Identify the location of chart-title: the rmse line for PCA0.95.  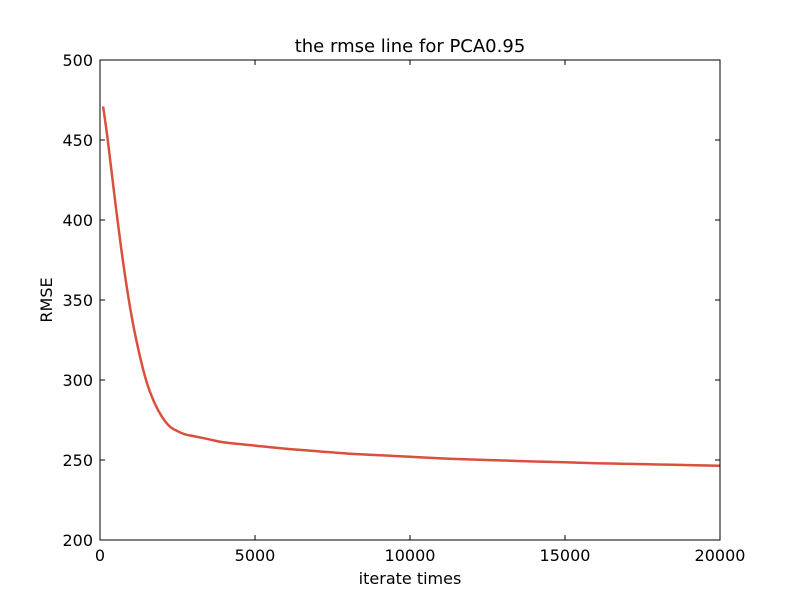
(410, 46).